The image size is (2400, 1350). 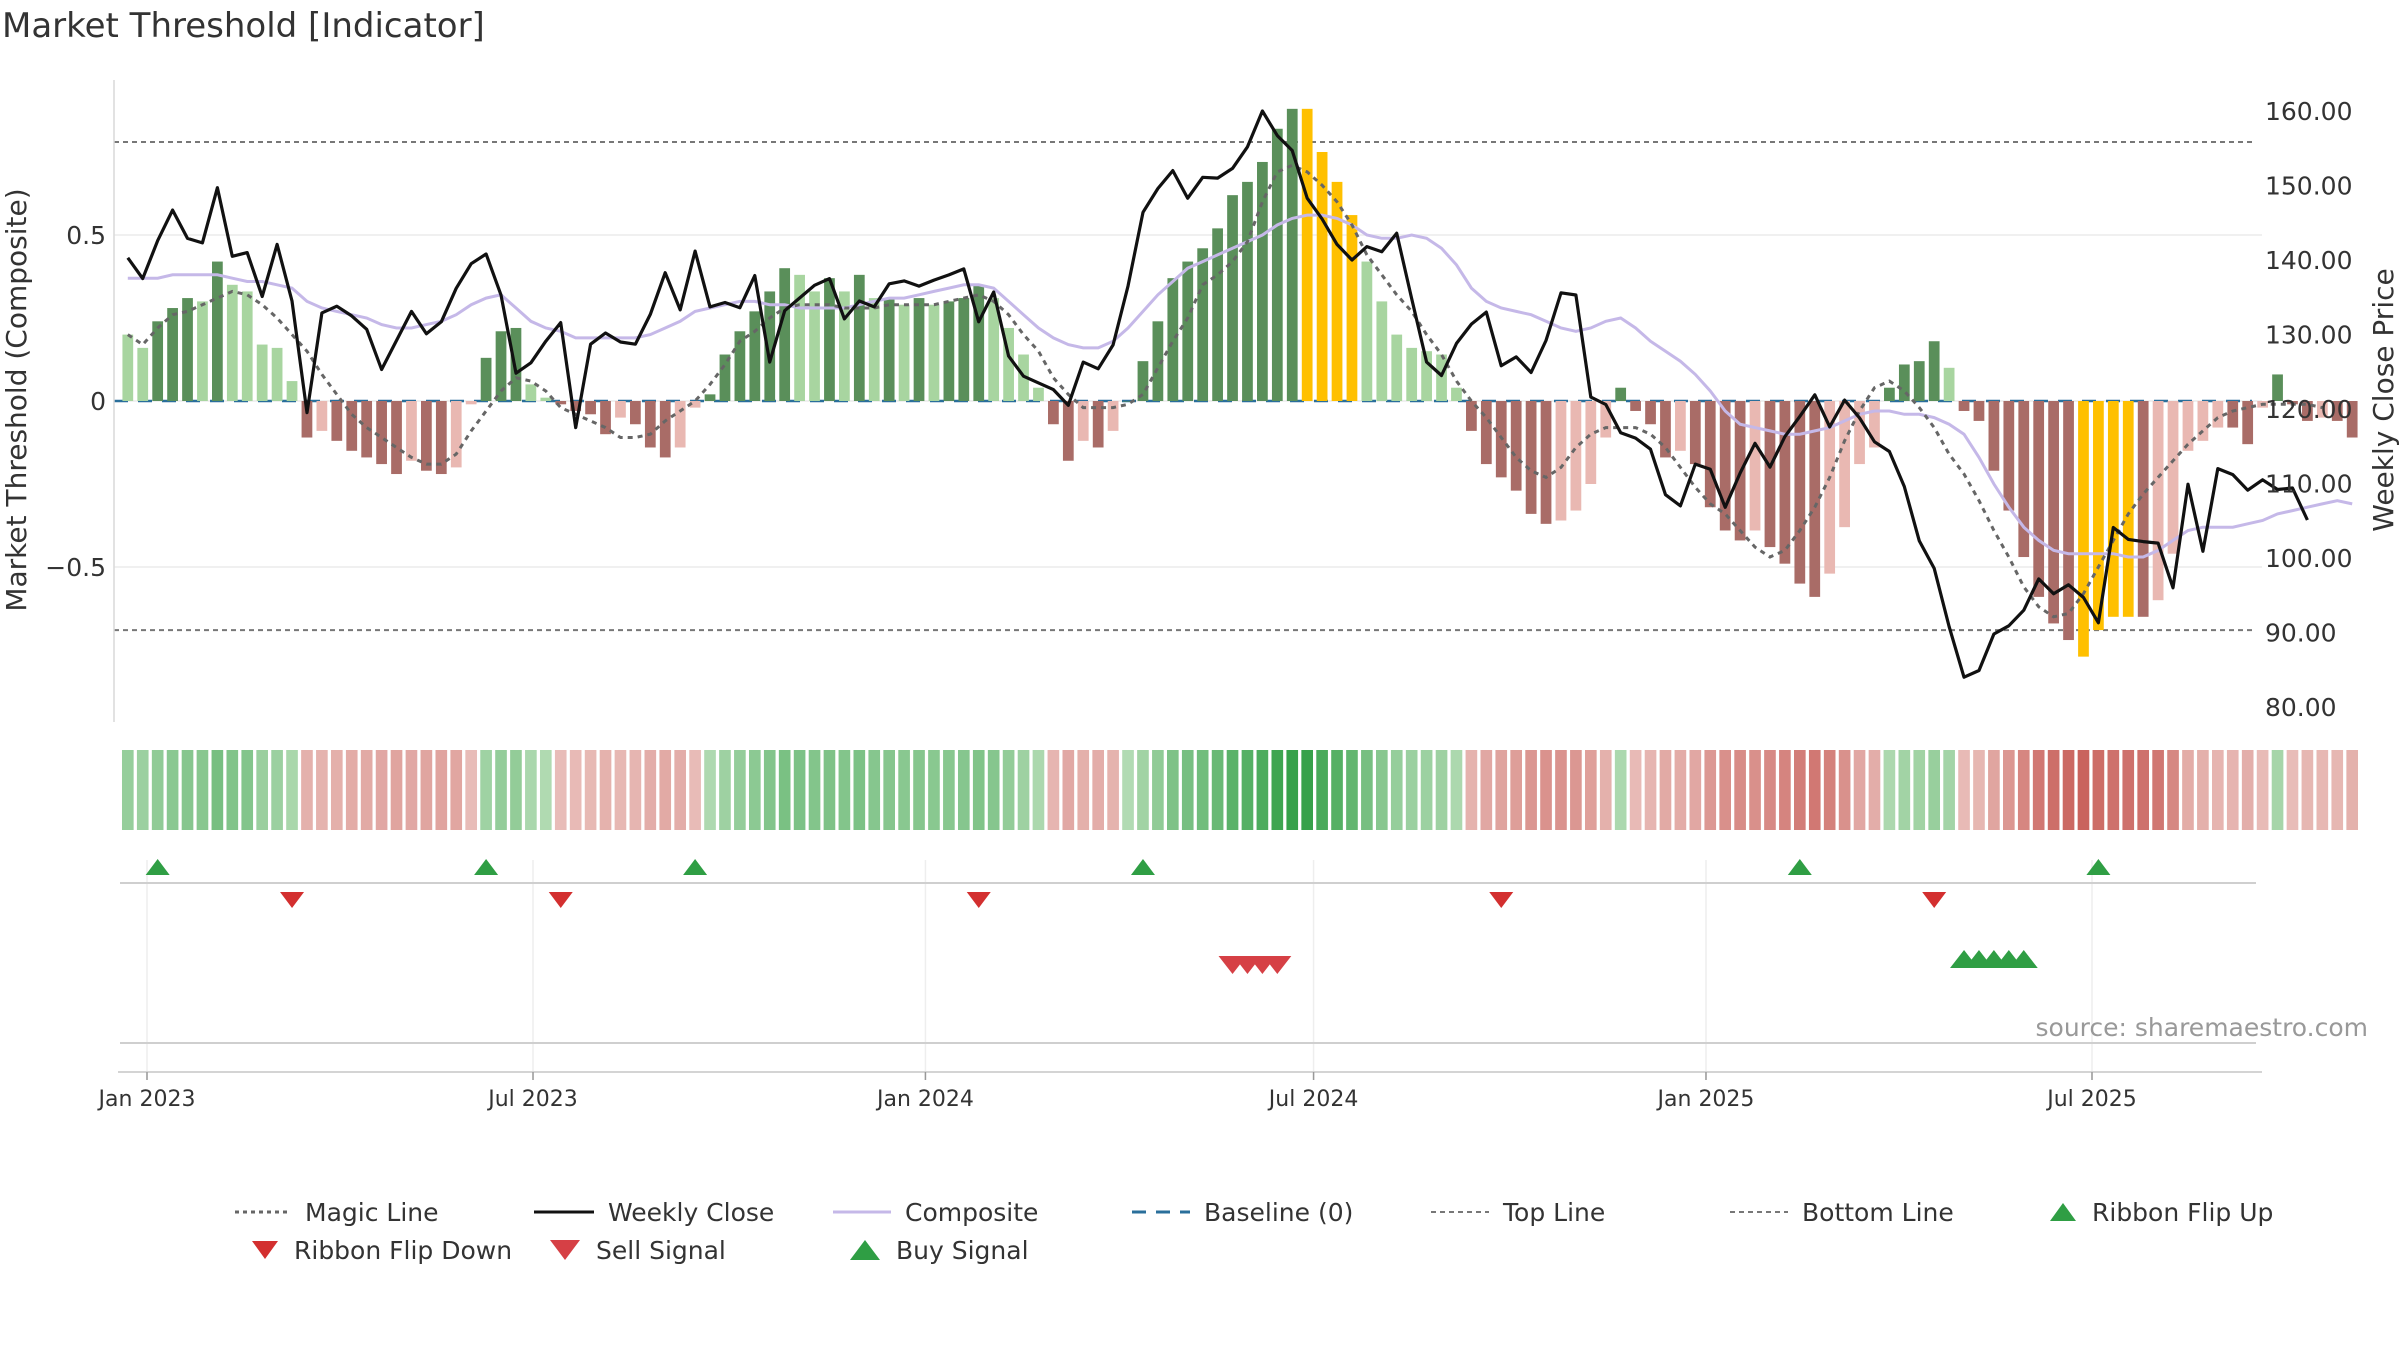 What do you see at coordinates (1313, 1099) in the screenshot?
I see `x-tick-label: Jul 2024` at bounding box center [1313, 1099].